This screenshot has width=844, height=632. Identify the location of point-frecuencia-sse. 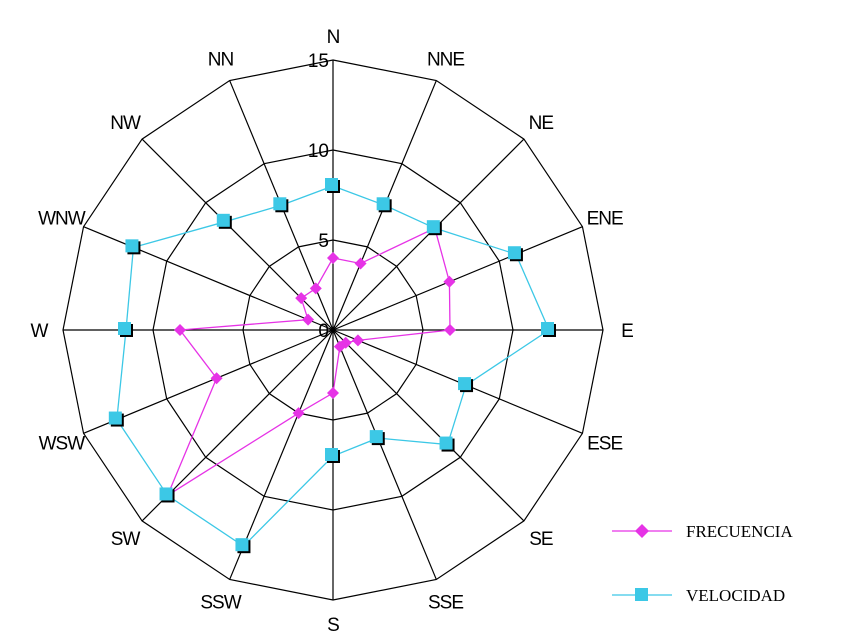
(339, 346).